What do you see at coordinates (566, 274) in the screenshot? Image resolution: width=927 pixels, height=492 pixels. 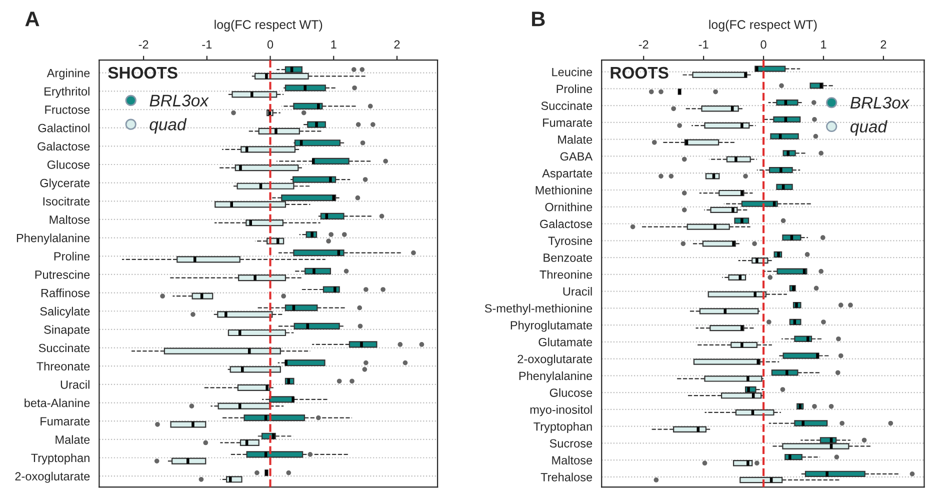 I see `y-tick-label: Threonine` at bounding box center [566, 274].